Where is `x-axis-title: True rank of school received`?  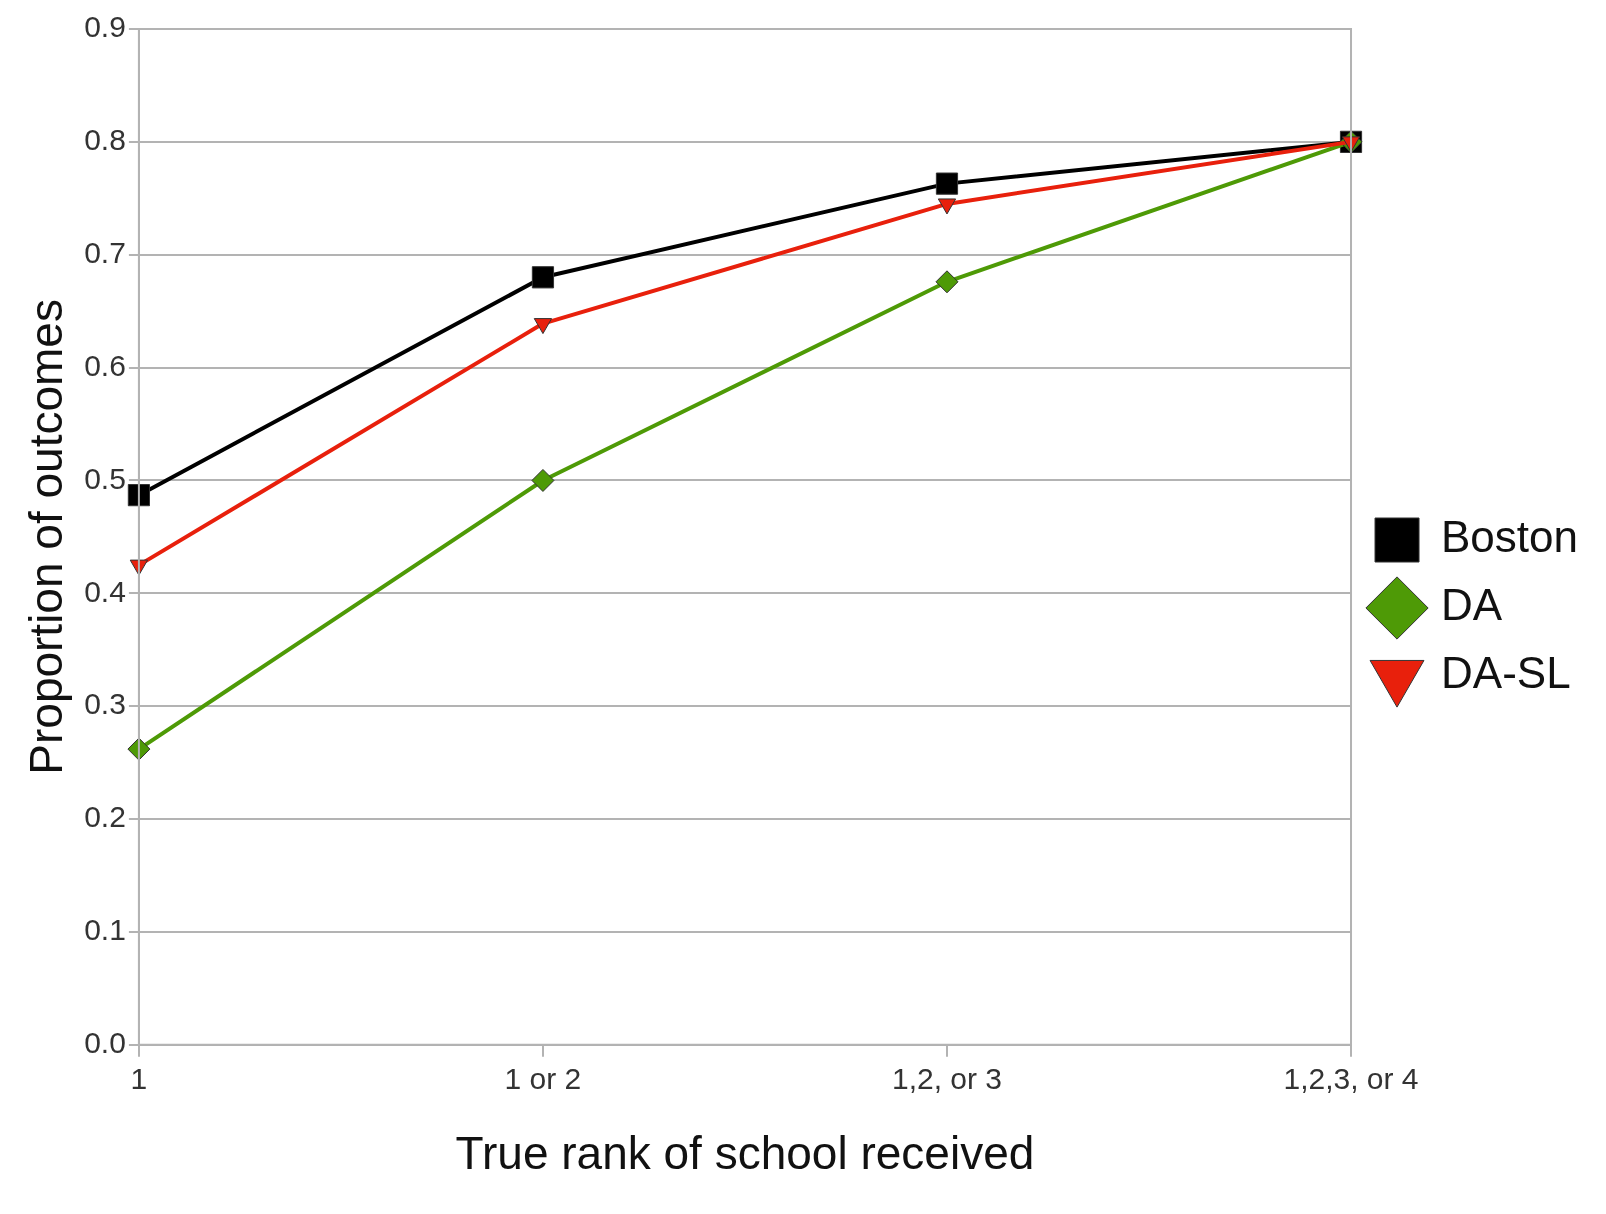 x-axis-title: True rank of school received is located at coordinates (745, 1153).